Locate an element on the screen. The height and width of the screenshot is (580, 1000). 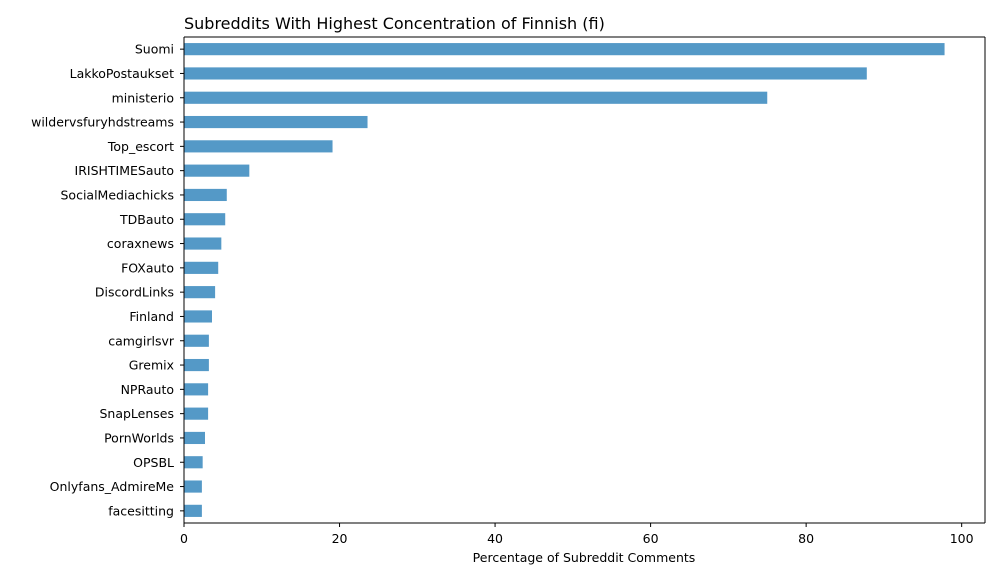
category-label-onlyfans-admireme: Onlyfans_AdmireMe is located at coordinates (112, 486).